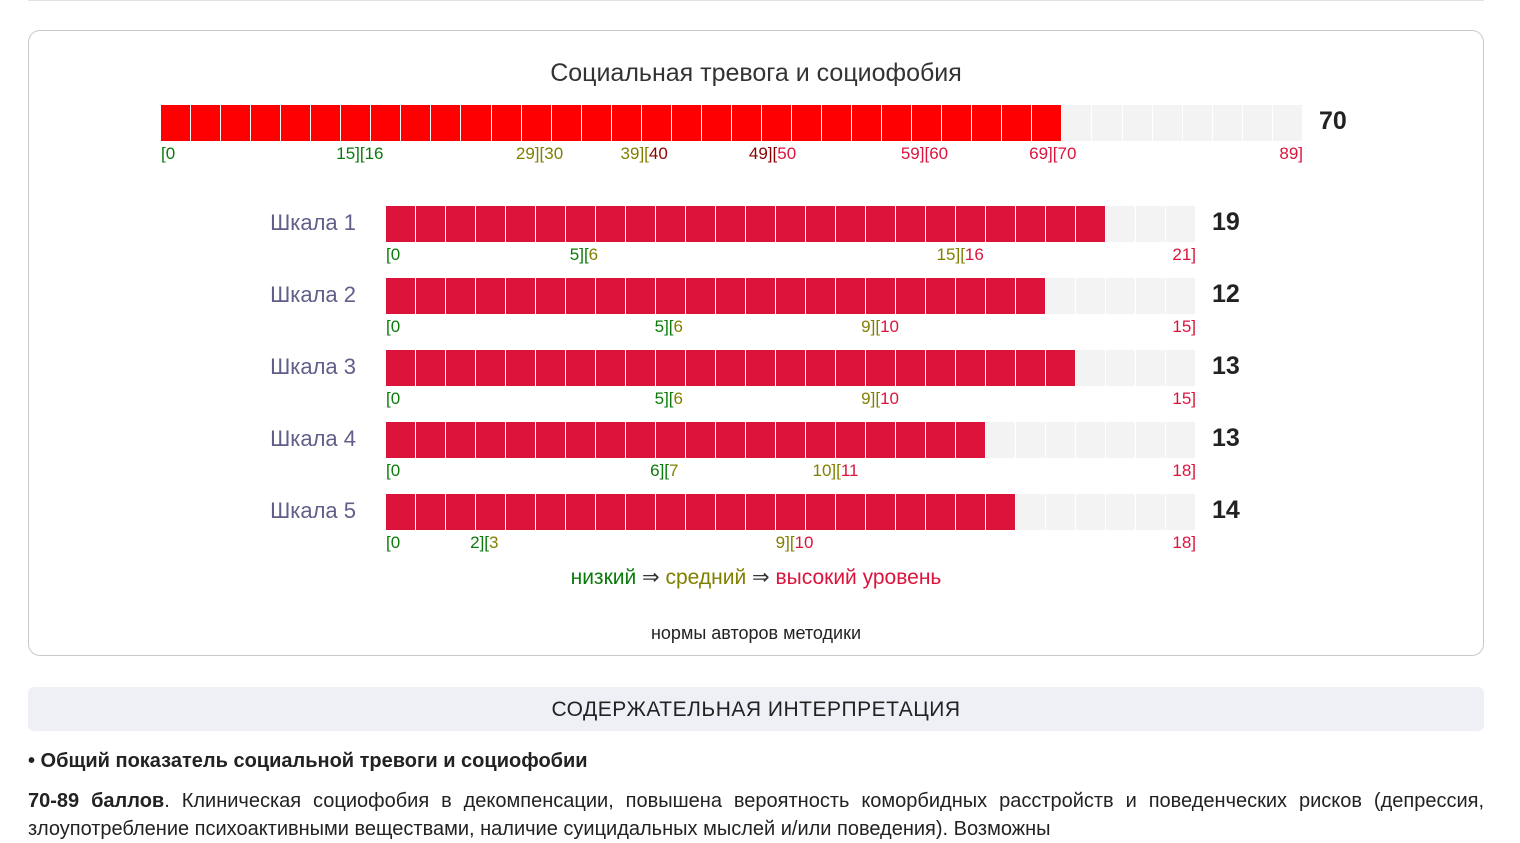 Image resolution: width=1520 pixels, height=843 pixels. I want to click on legend-arrow: ⇒, so click(651, 577).